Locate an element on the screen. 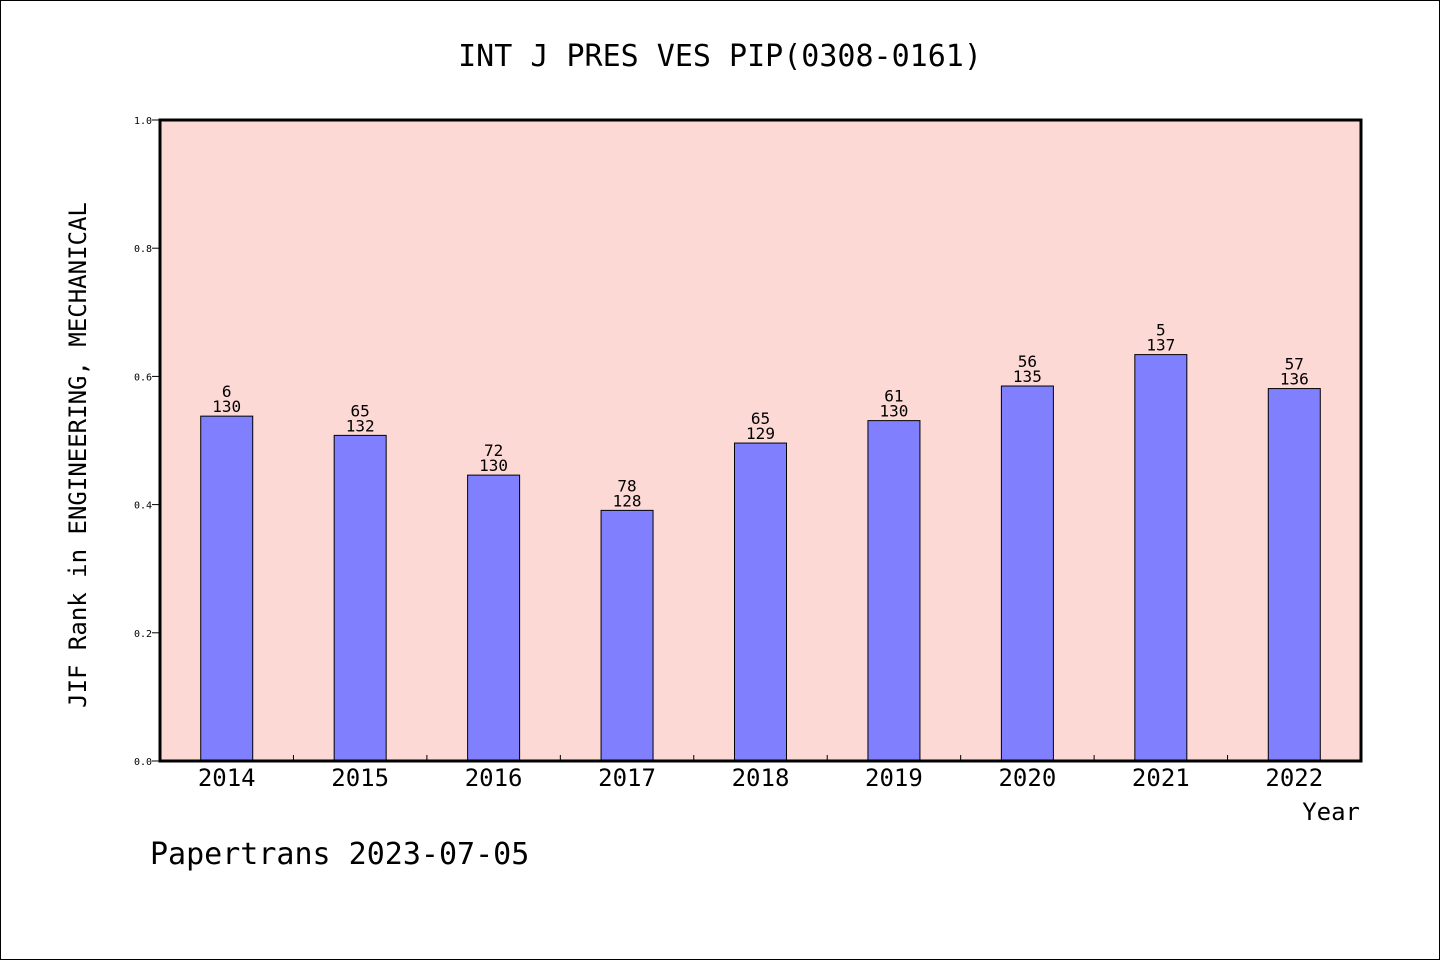 This screenshot has width=1440, height=960. bar-total-label: 137 is located at coordinates (1160, 345).